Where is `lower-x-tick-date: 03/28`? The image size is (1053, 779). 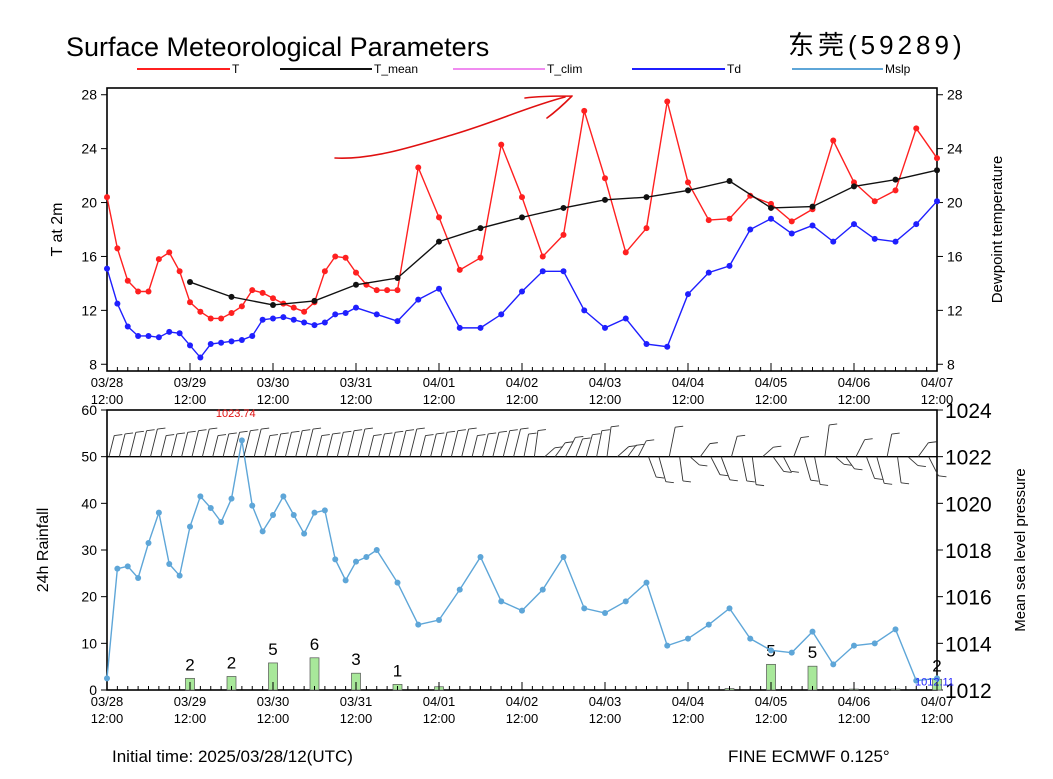
lower-x-tick-date: 03/28 is located at coordinates (107, 701).